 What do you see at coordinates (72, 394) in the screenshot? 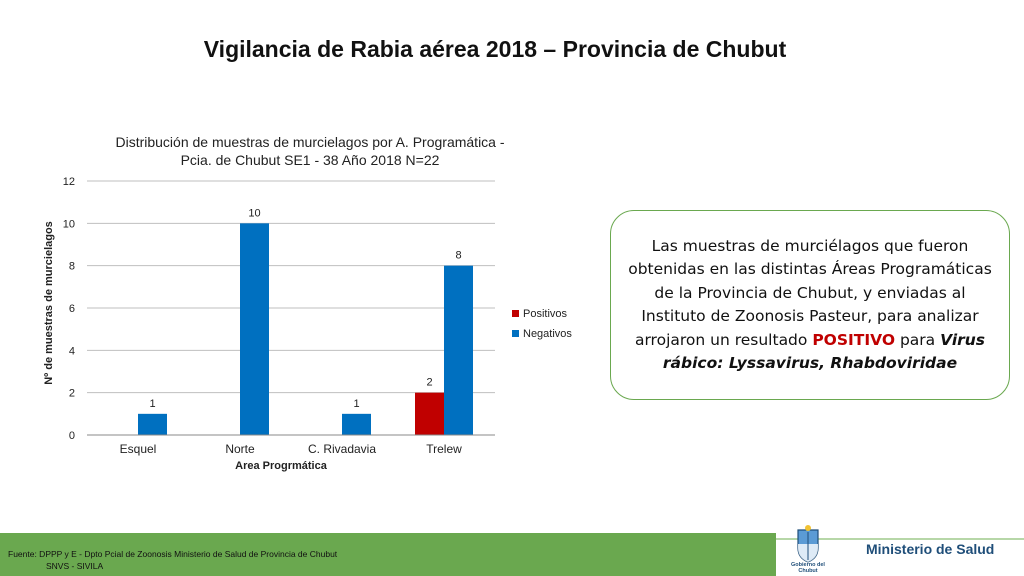
I see `y-tick-label: 2` at bounding box center [72, 394].